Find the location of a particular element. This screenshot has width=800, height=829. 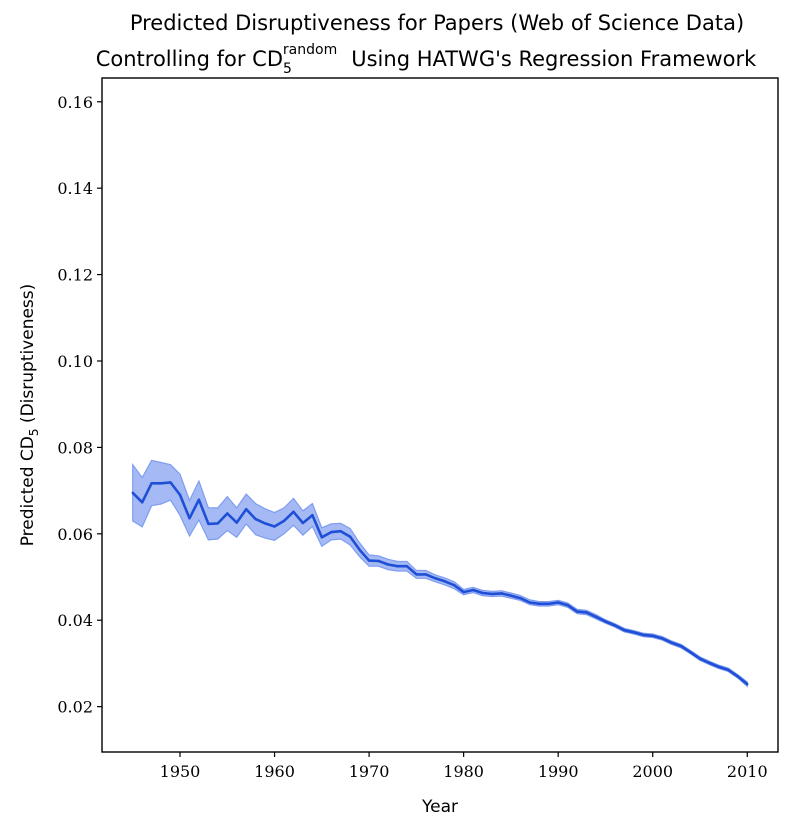

x-tick-label: 1960 is located at coordinates (274, 771).